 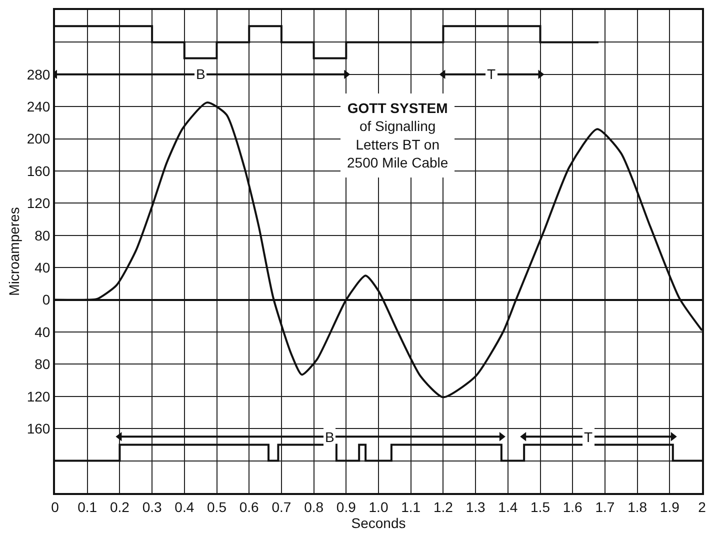 I want to click on x-tick-label: 0.1, so click(x=88, y=506).